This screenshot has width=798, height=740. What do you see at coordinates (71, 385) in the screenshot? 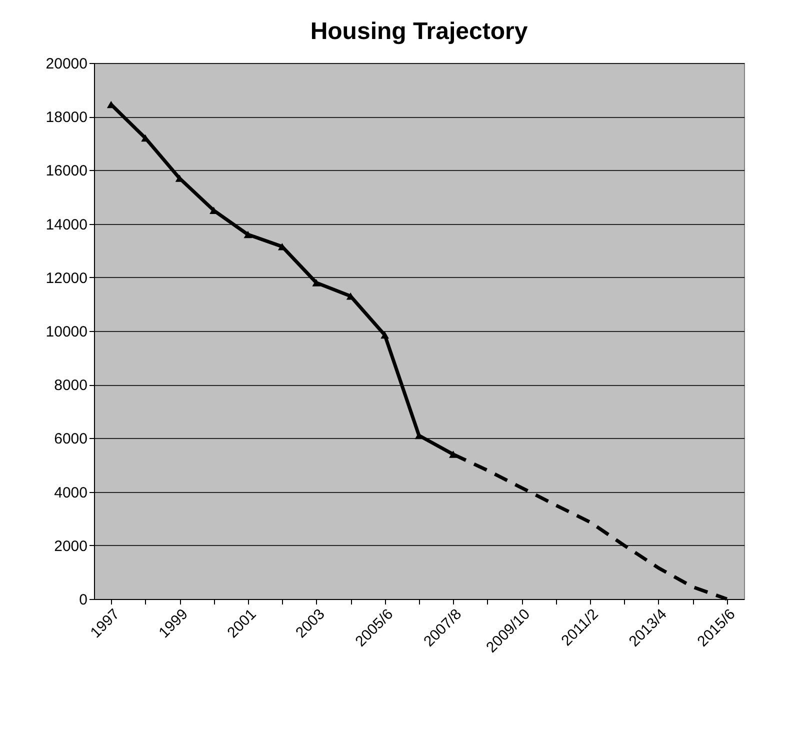
I see `y-tick-label: 8000` at bounding box center [71, 385].